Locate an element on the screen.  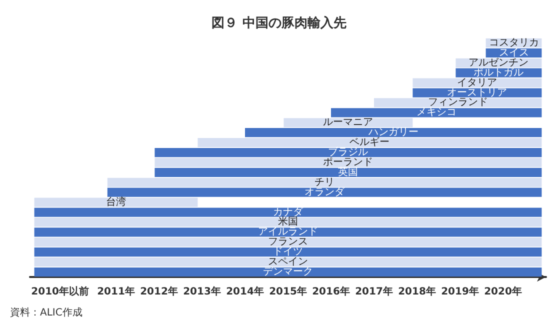
y-tick-label: イタリア is located at coordinates (477, 82).